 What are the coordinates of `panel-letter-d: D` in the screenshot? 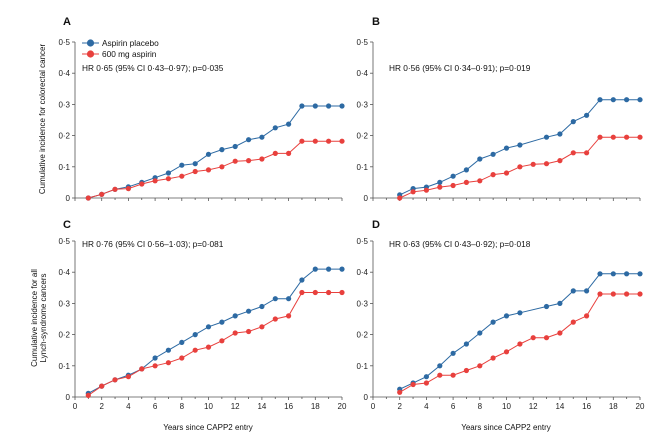 It's located at (376, 225).